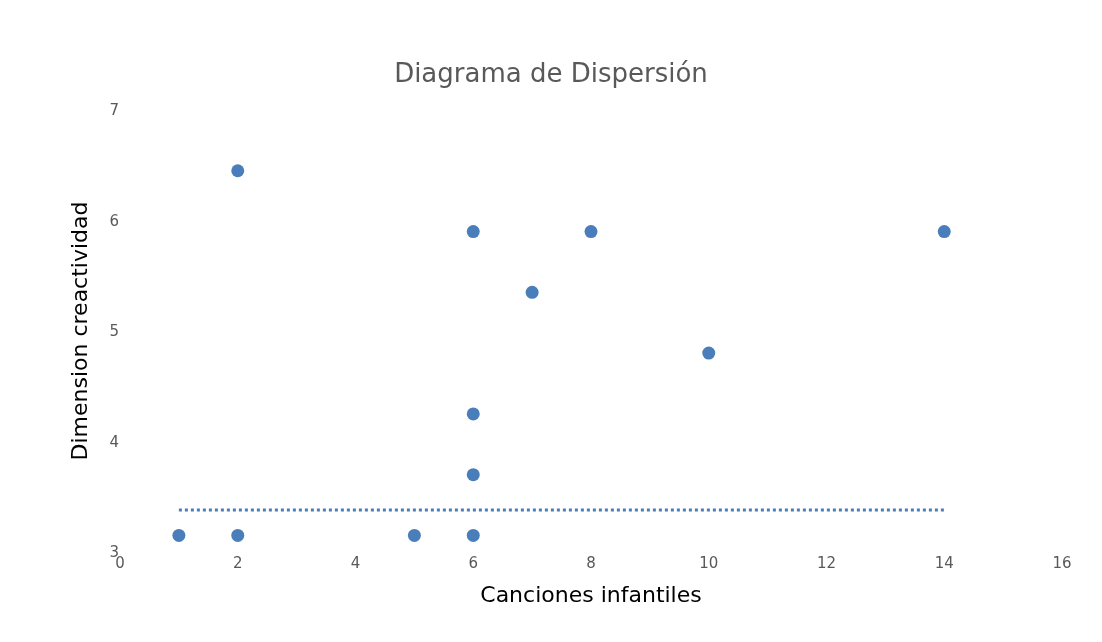 The width and height of the screenshot is (1102, 642). Describe the element at coordinates (114, 441) in the screenshot. I see `y-tick-label: 4` at that location.